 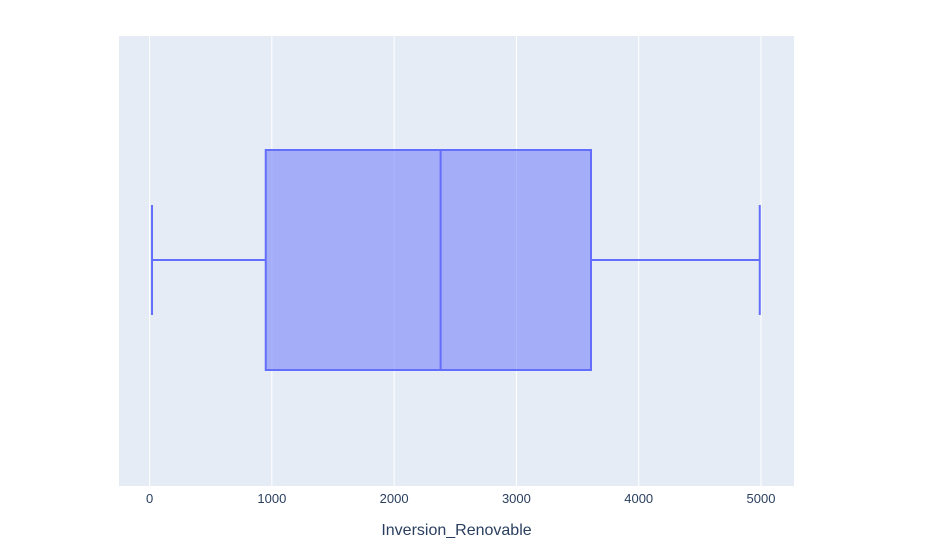 I want to click on x-tick-label: 3000, so click(x=516, y=498).